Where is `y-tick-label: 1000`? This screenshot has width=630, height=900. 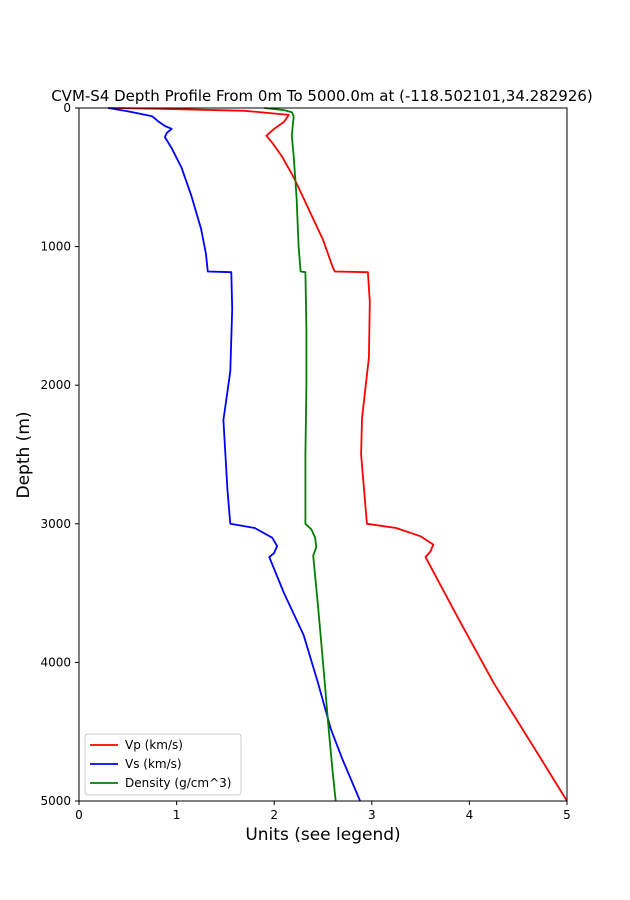 y-tick-label: 1000 is located at coordinates (55, 247).